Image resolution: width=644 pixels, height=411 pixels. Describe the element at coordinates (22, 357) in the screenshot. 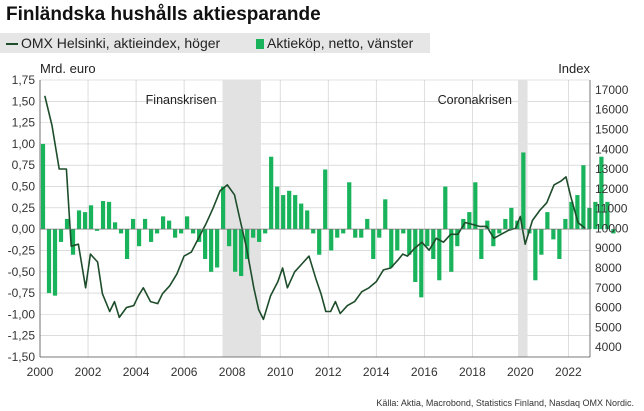

I see `left-tick-label: -1,50` at that location.